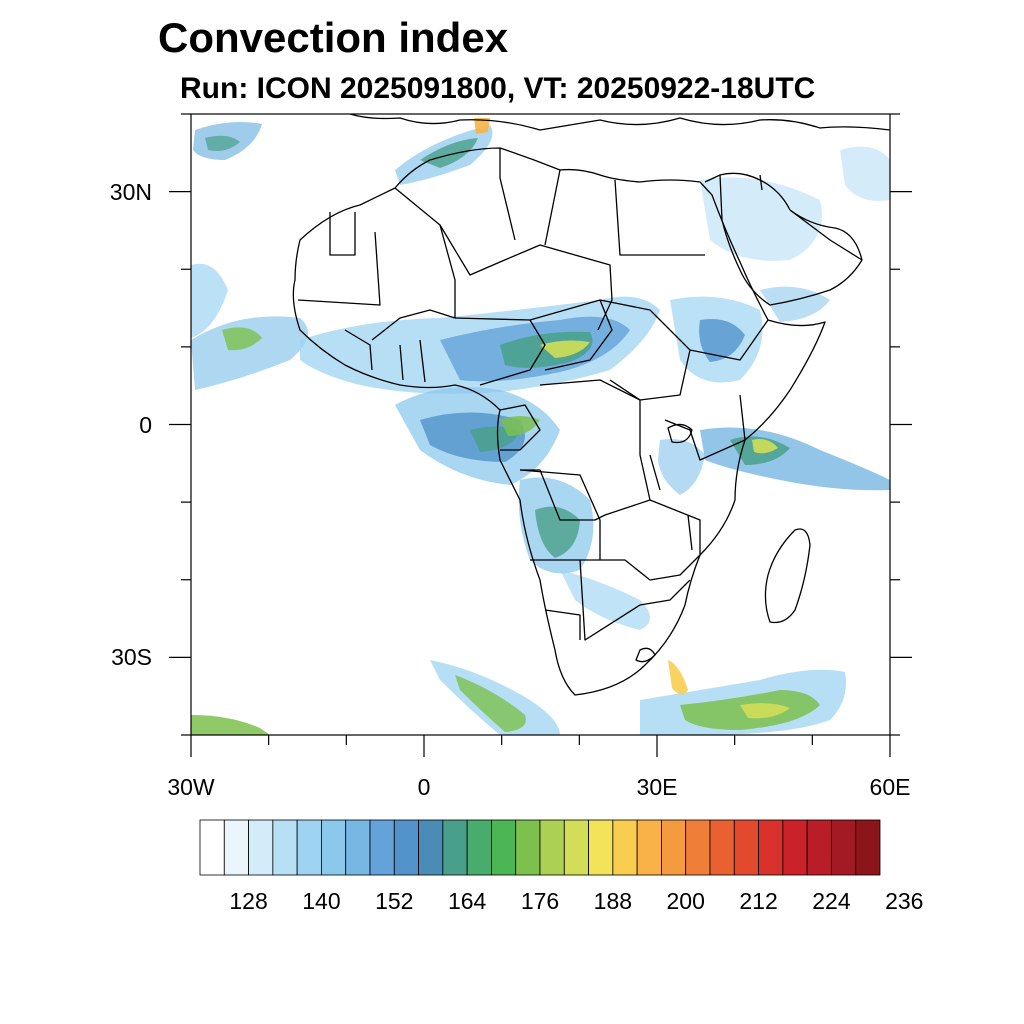 The image size is (1024, 1024). What do you see at coordinates (680, 433) in the screenshot?
I see `lake-victoria` at bounding box center [680, 433].